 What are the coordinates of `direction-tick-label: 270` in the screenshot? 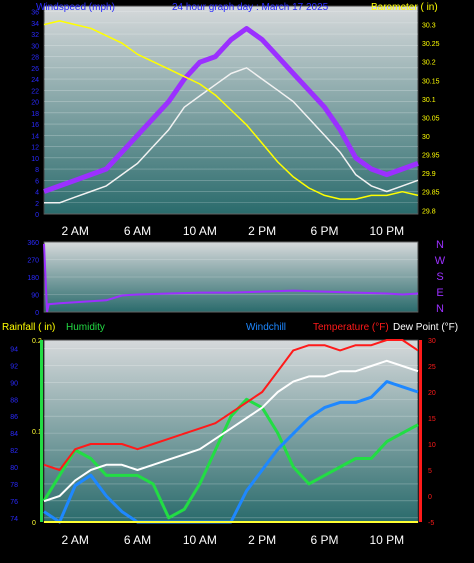 It's located at (33, 261).